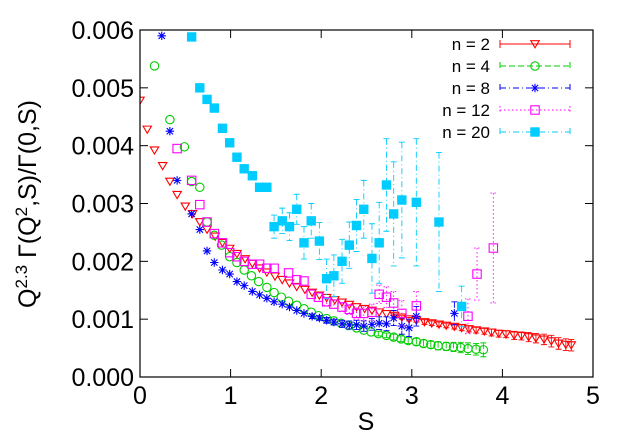  Describe the element at coordinates (28, 153) in the screenshot. I see `y-label-part-rest: ,S)/Γ(0,S)` at that location.